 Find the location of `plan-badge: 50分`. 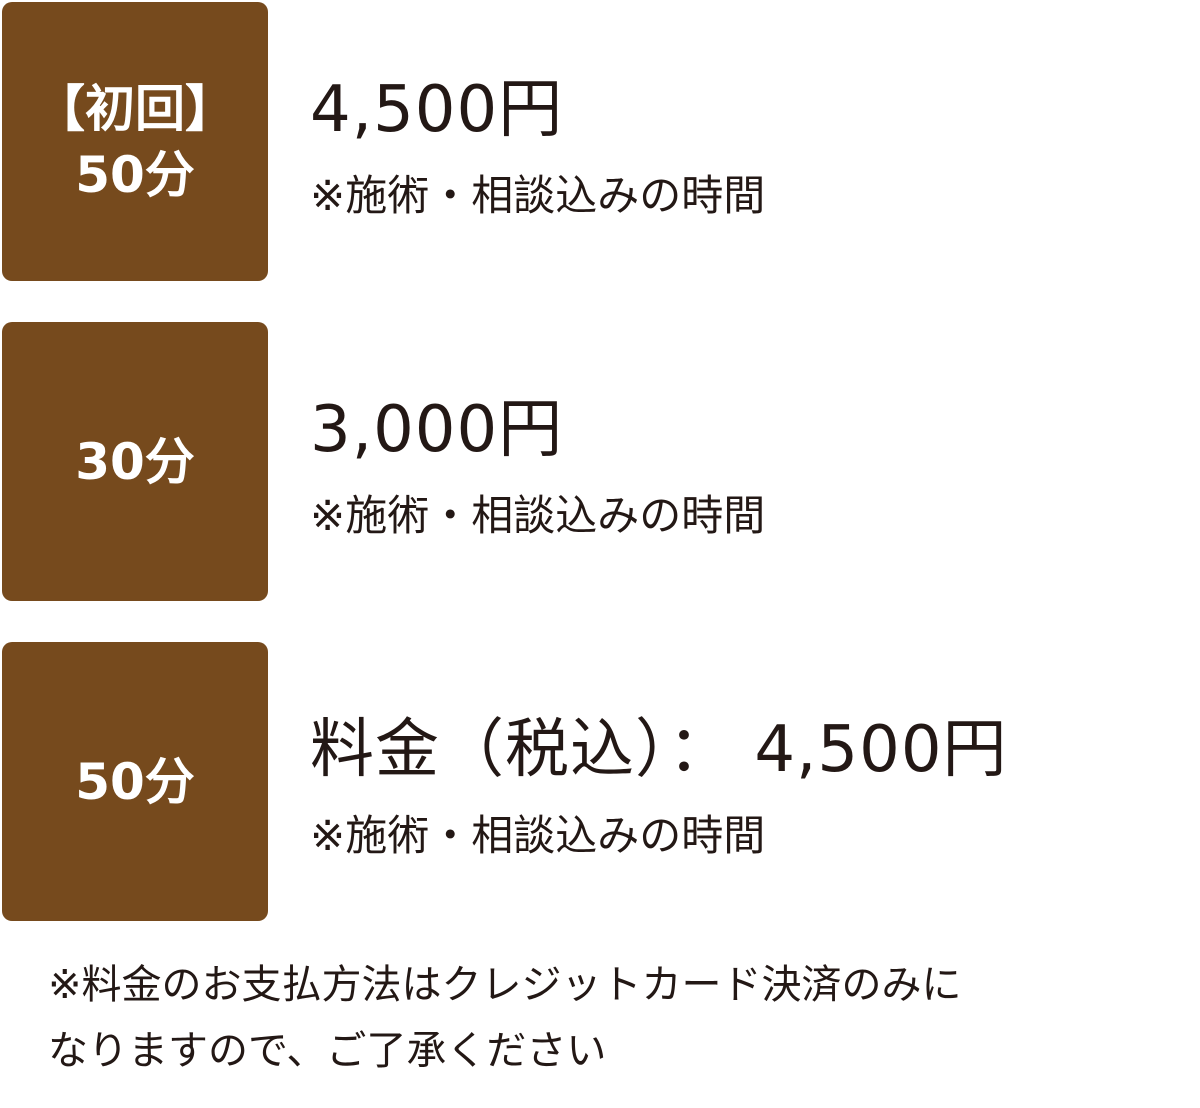

plan-badge: 50分 is located at coordinates (135, 781).